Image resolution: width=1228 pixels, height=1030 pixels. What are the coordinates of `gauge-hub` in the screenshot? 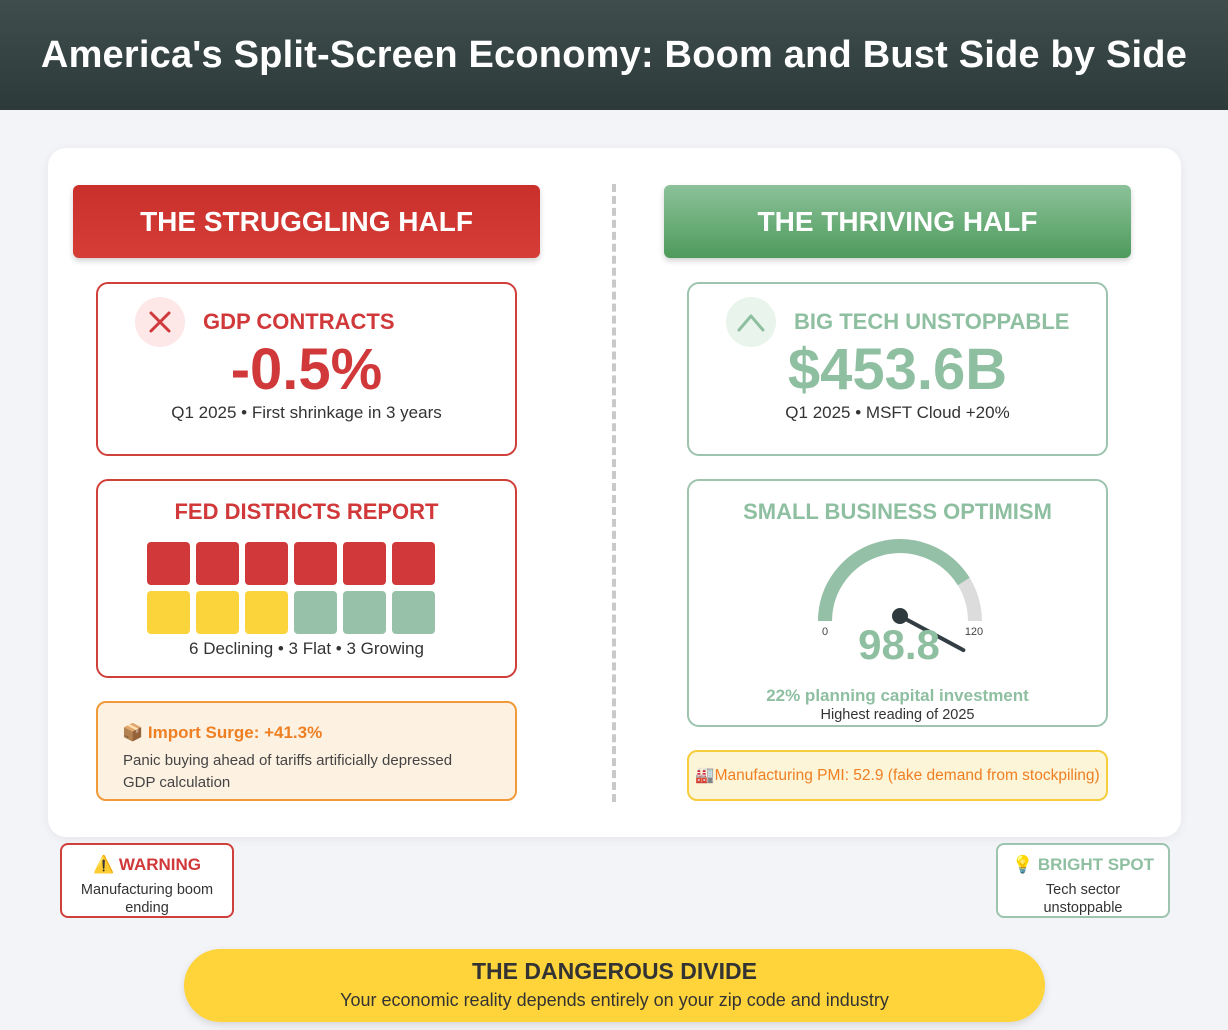 It's located at (900, 616).